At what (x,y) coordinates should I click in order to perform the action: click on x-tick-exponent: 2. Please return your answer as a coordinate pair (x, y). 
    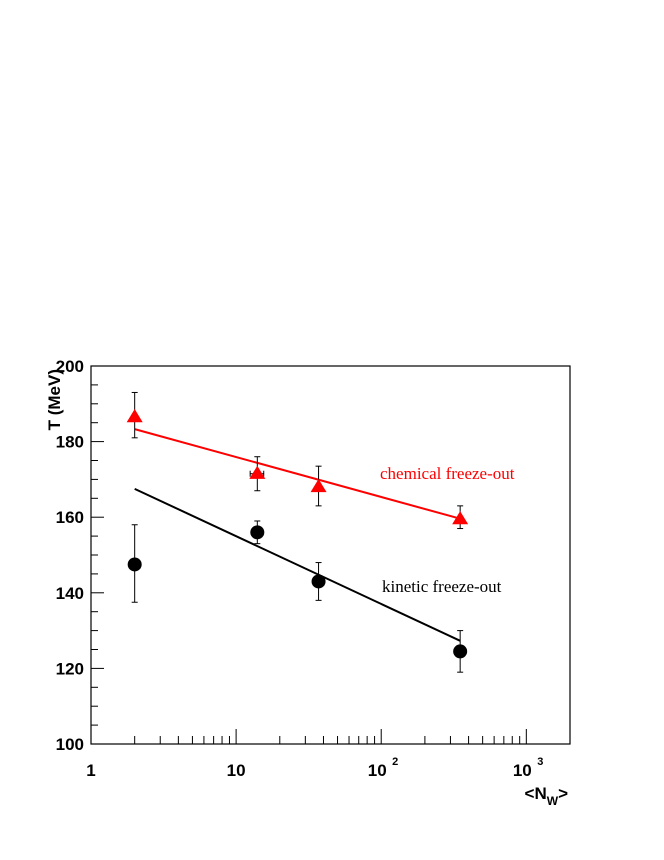
    Looking at the image, I should click on (395, 762).